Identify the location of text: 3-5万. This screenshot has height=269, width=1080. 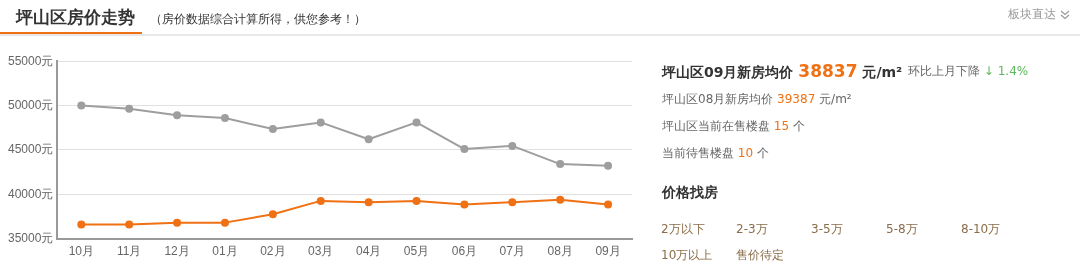
(827, 229).